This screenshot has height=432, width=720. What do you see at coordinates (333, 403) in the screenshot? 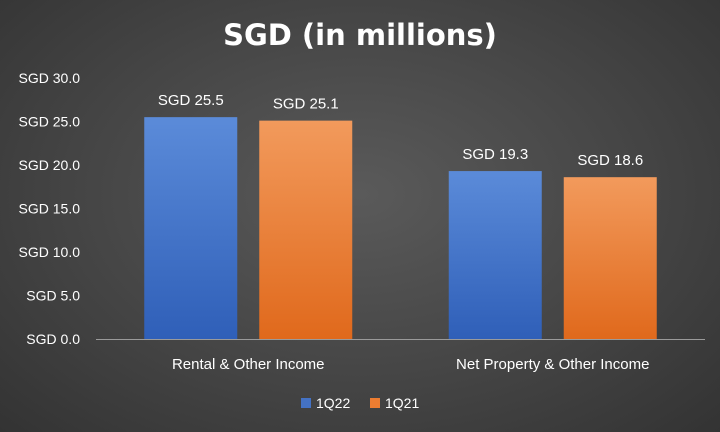
I see `legend-label-1q22: 1Q22` at bounding box center [333, 403].